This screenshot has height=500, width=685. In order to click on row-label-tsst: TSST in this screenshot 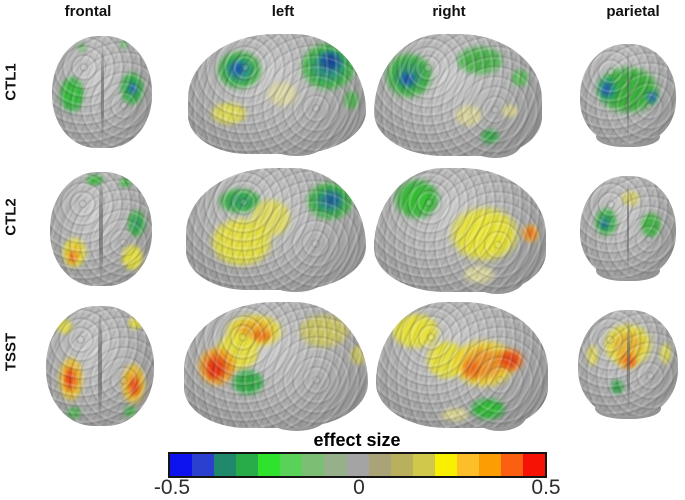, I will do `click(11, 352)`.